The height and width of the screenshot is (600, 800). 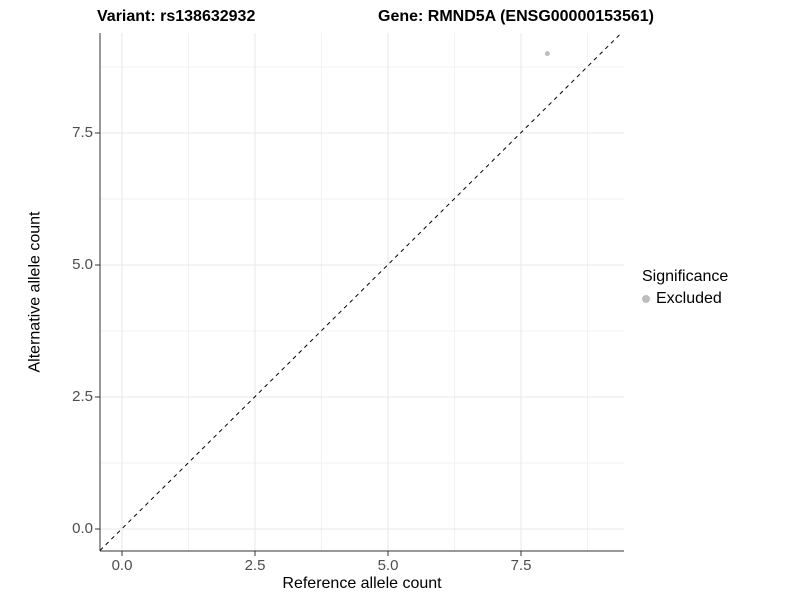 What do you see at coordinates (82, 528) in the screenshot?
I see `y-tick-label: 0.0` at bounding box center [82, 528].